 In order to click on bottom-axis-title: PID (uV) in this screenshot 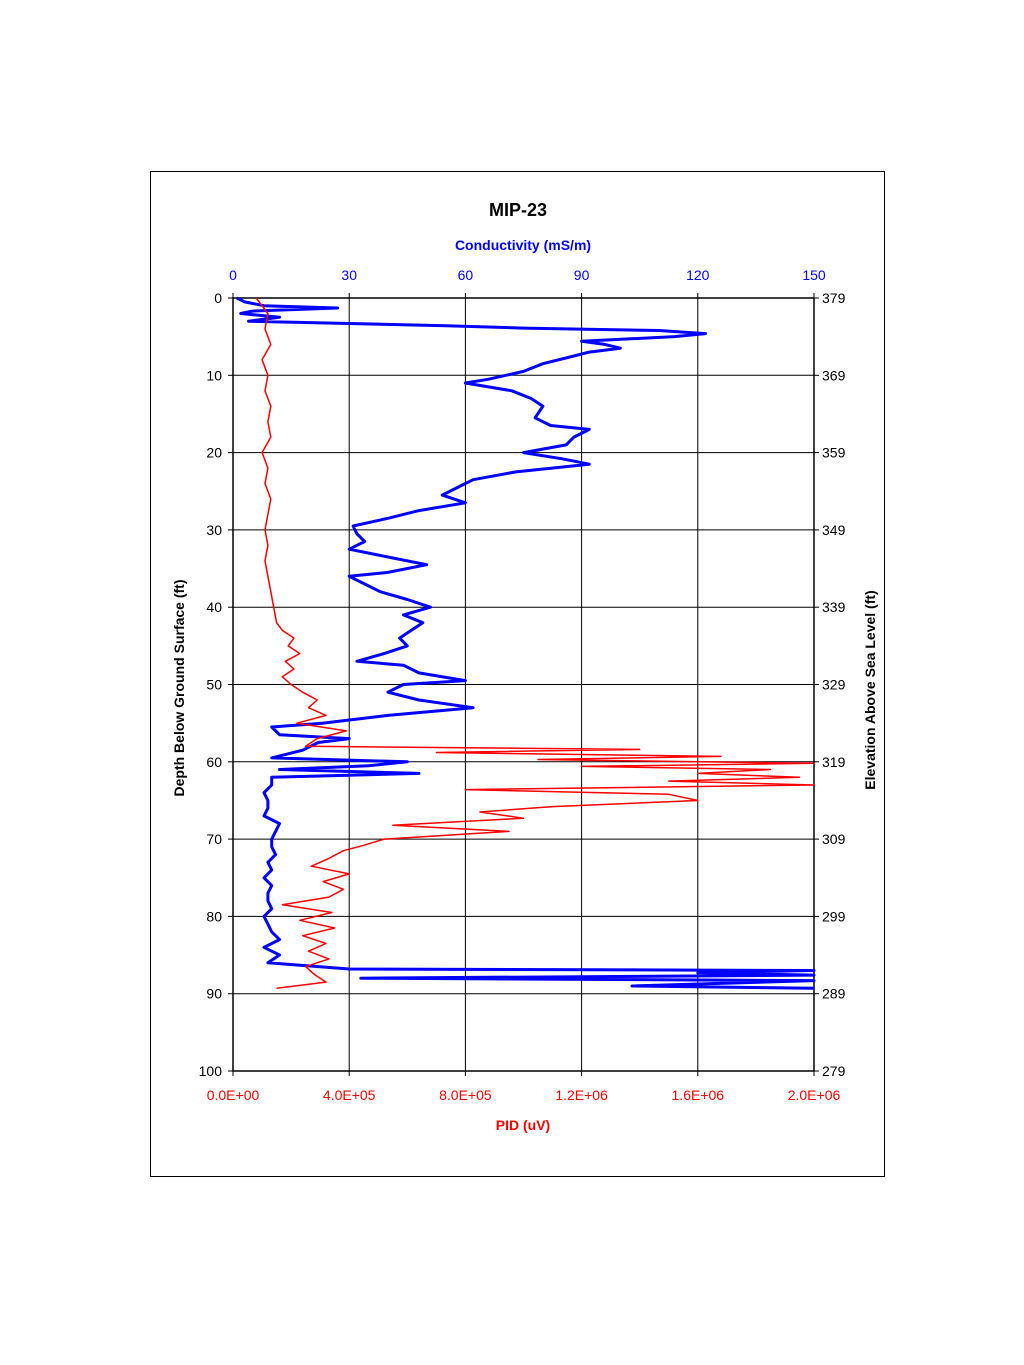, I will do `click(523, 1125)`.